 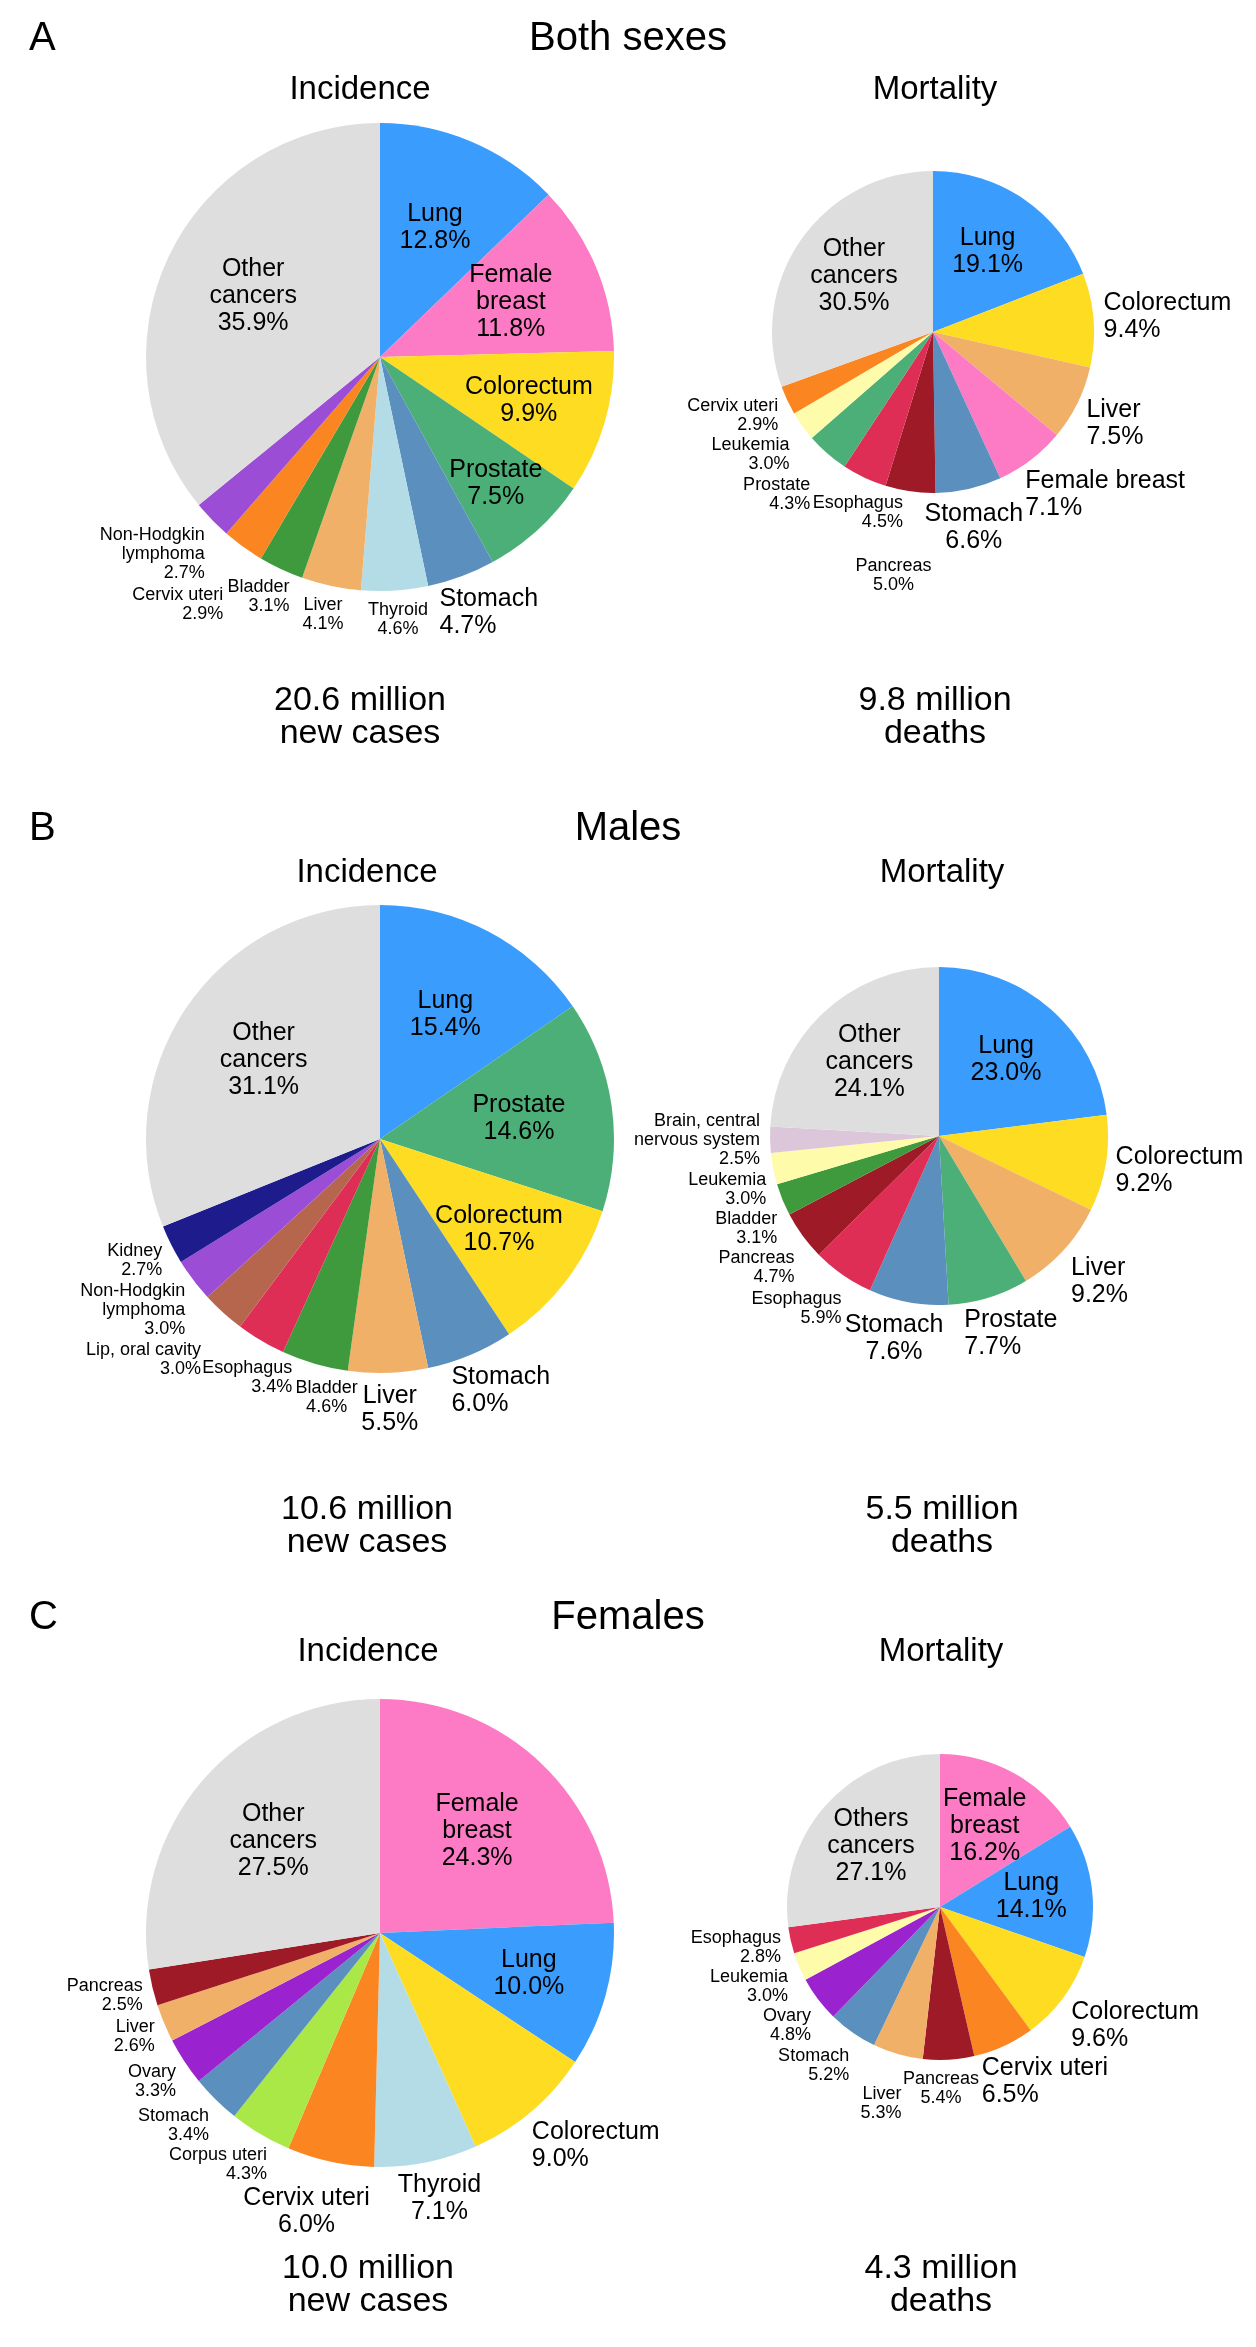 I want to click on data-label: 9.9%, so click(x=529, y=411).